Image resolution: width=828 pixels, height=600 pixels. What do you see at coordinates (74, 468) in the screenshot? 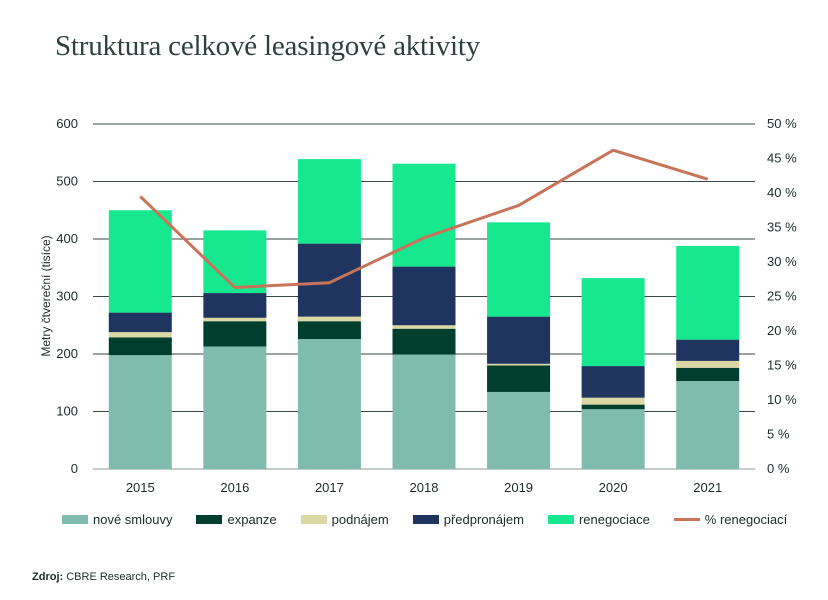
I see `y-tick-label: 0` at bounding box center [74, 468].